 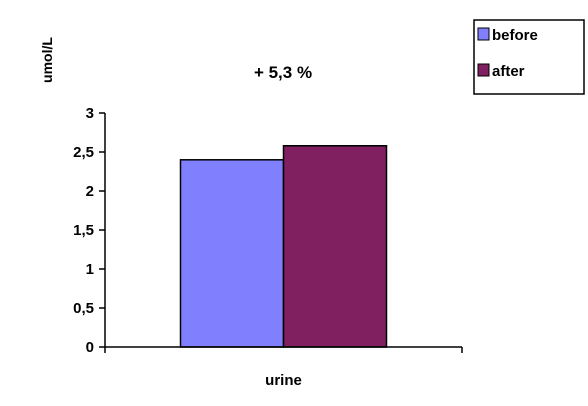 What do you see at coordinates (83, 230) in the screenshot?
I see `y-tick-label: 1,5` at bounding box center [83, 230].